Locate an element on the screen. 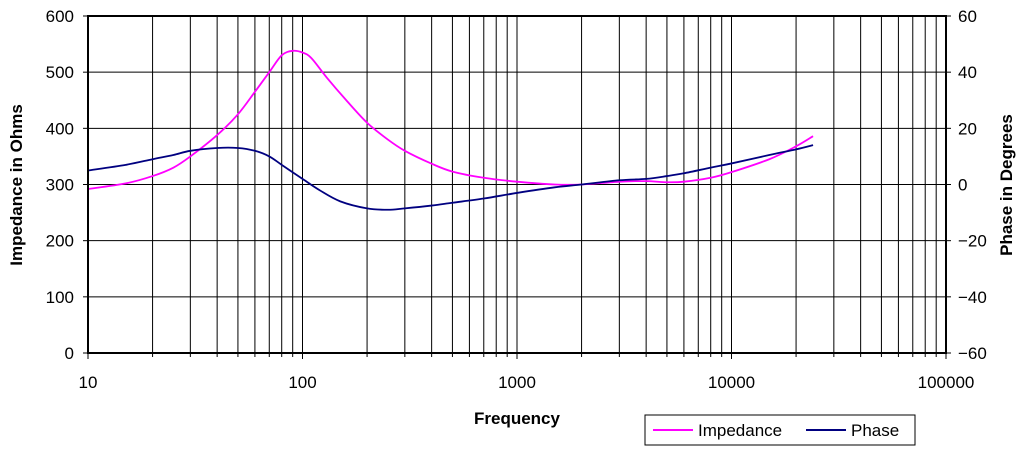  x-axis-title: Frequency is located at coordinates (517, 418).